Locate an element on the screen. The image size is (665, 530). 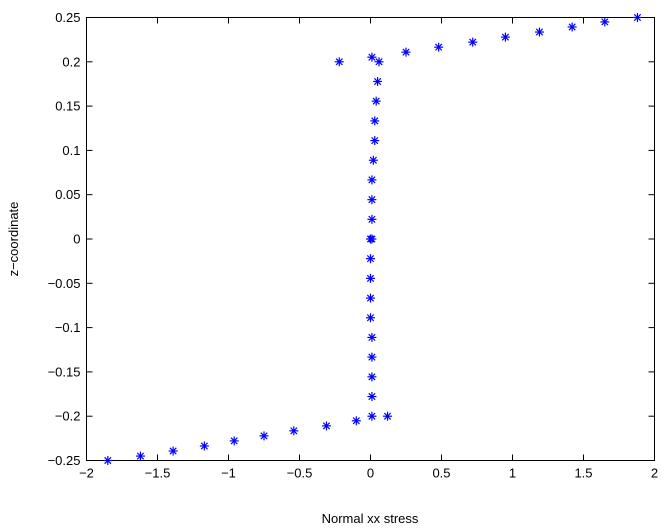
x-tick-label: −0.5 is located at coordinates (300, 473).